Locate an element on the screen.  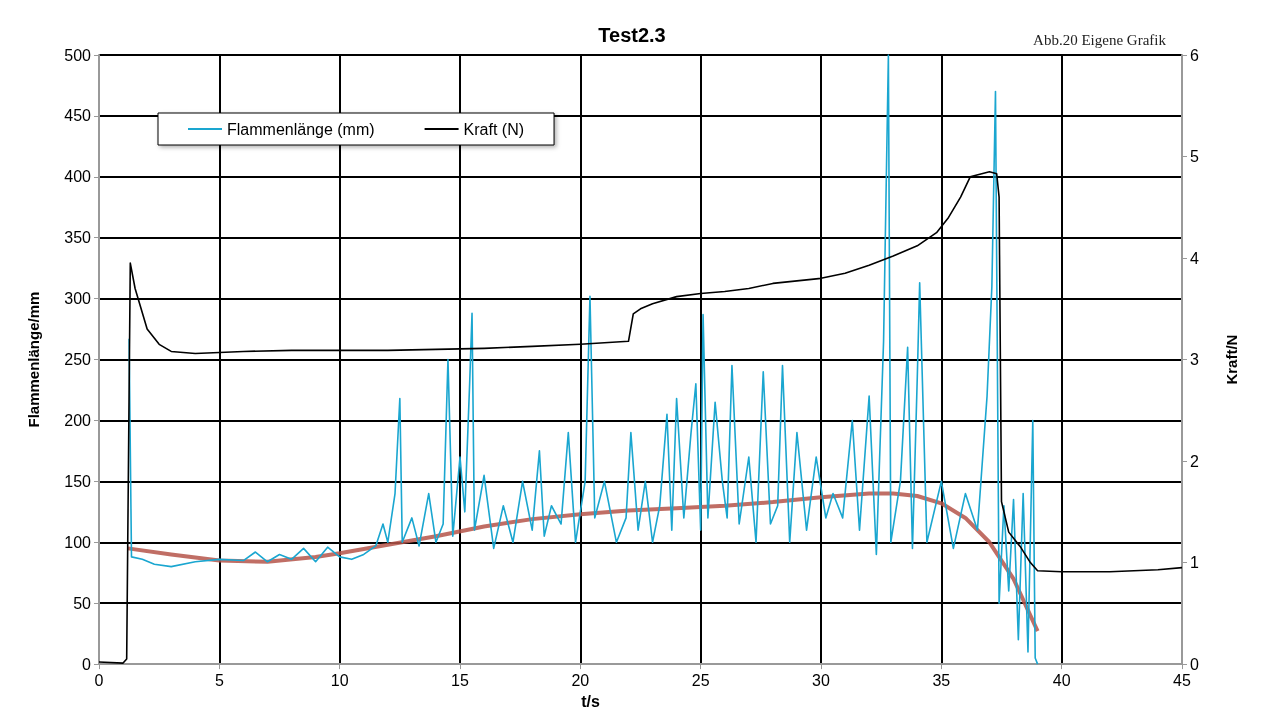
x-tick-label: 20 is located at coordinates (580, 680).